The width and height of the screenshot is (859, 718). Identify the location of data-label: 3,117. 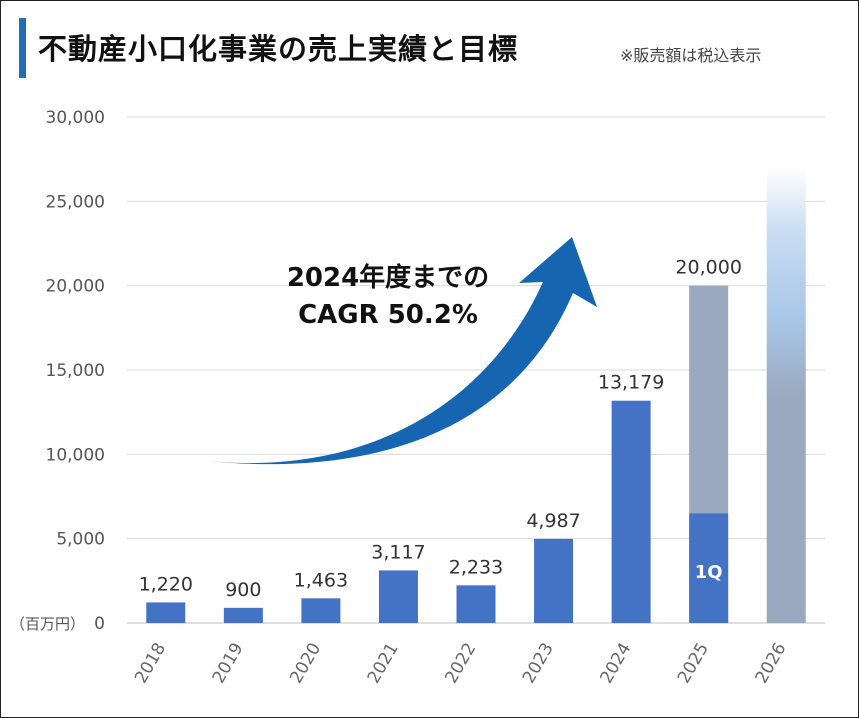
(398, 552).